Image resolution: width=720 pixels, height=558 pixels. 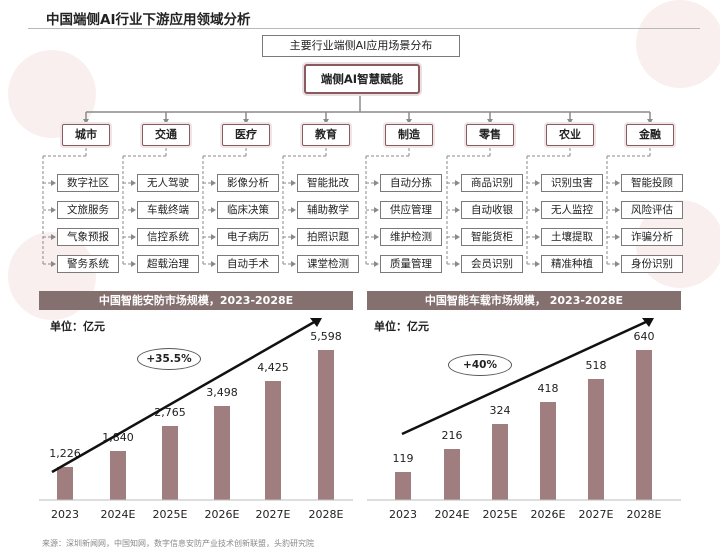 What do you see at coordinates (490, 135) in the screenshot?
I see `category-5: 零售` at bounding box center [490, 135].